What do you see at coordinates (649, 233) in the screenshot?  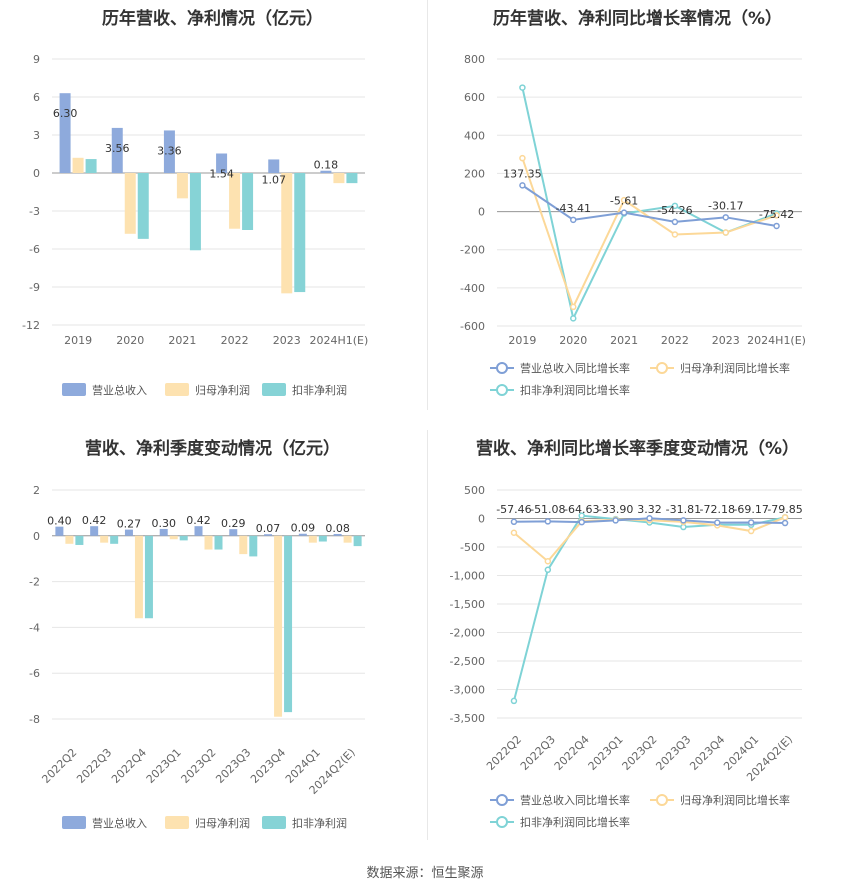 I see `net-profit-growth-line` at bounding box center [649, 233].